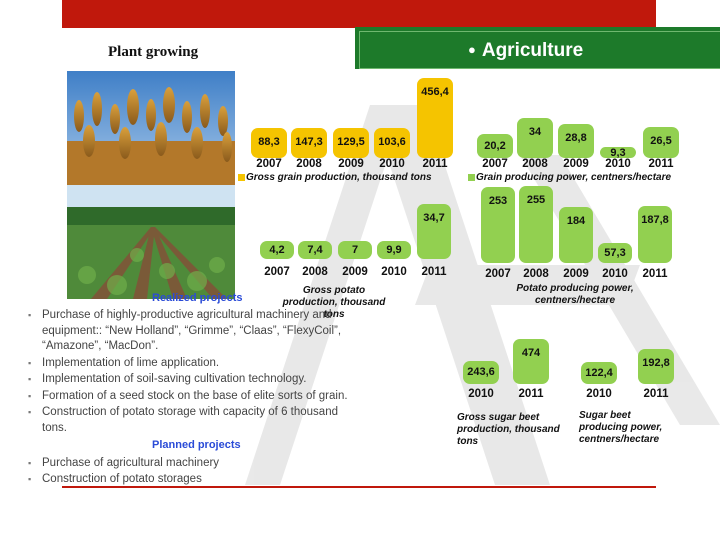  I want to click on grain-gross-year-label: 2007, so click(269, 164).